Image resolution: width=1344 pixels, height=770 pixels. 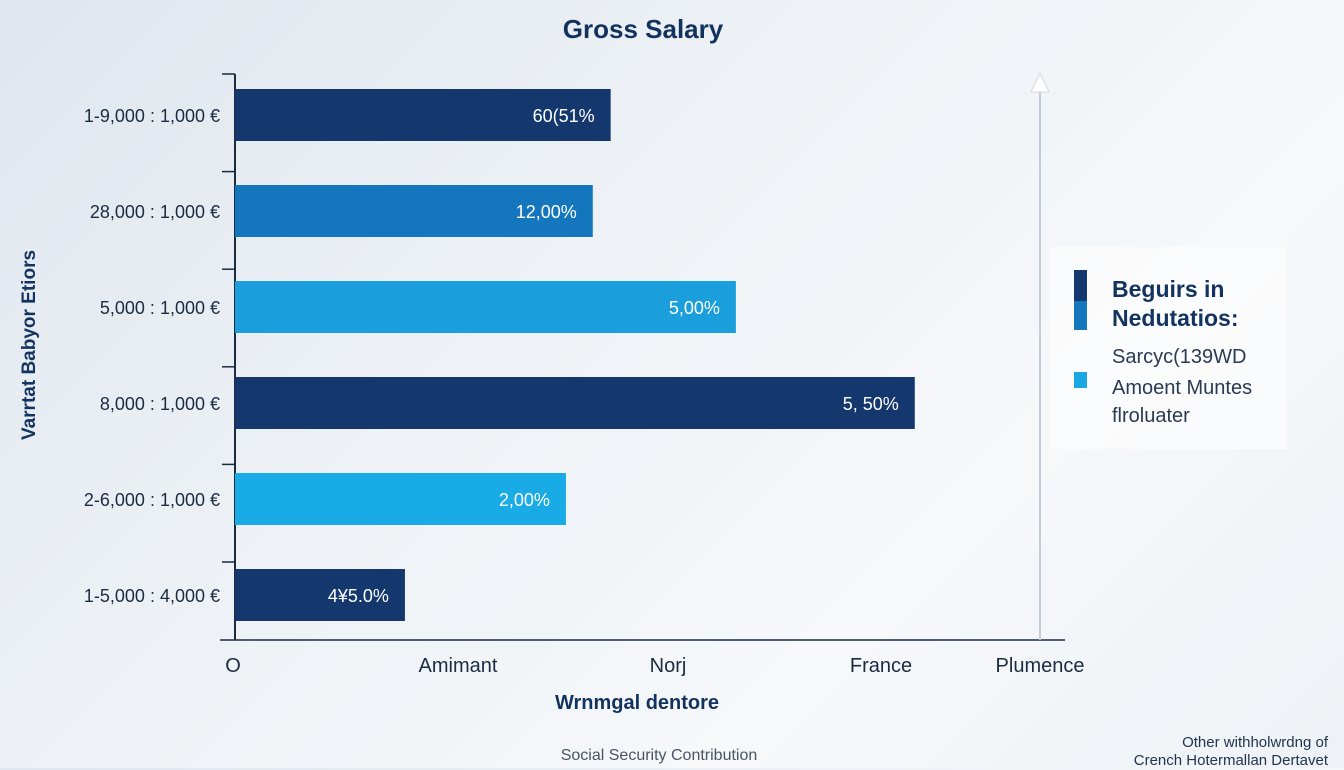 I want to click on x-tick-label: France, so click(x=881, y=666).